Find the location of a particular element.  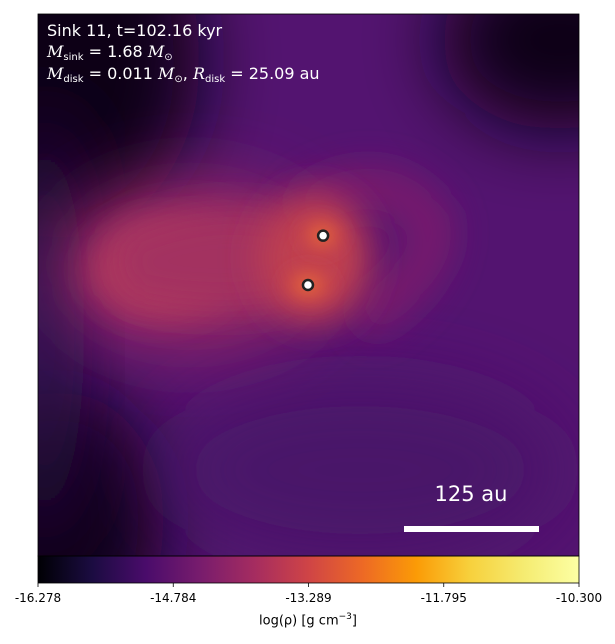

scale-bar-label: 125 au is located at coordinates (471, 494).